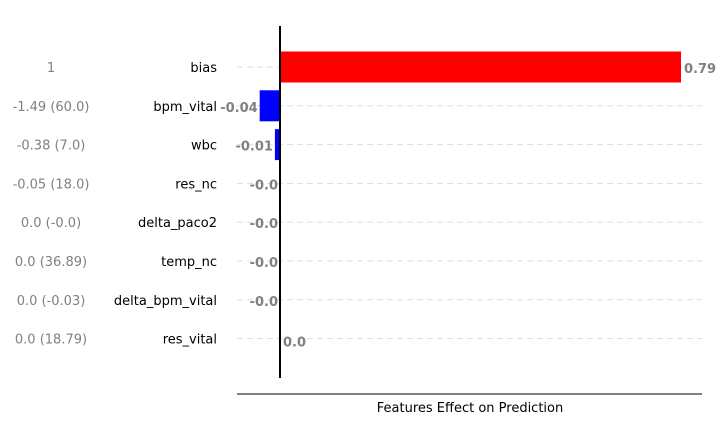 The width and height of the screenshot is (726, 424). Describe the element at coordinates (264, 263) in the screenshot. I see `value-label-temp_nc: -0.0` at that location.